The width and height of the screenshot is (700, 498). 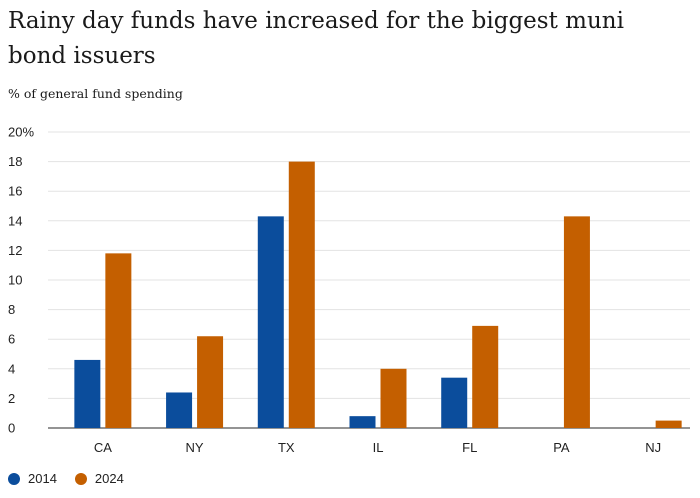 I want to click on y-axis-ticks: 0 2 4 6 8 10 12 14 16 18 20%, so click(x=21, y=280).